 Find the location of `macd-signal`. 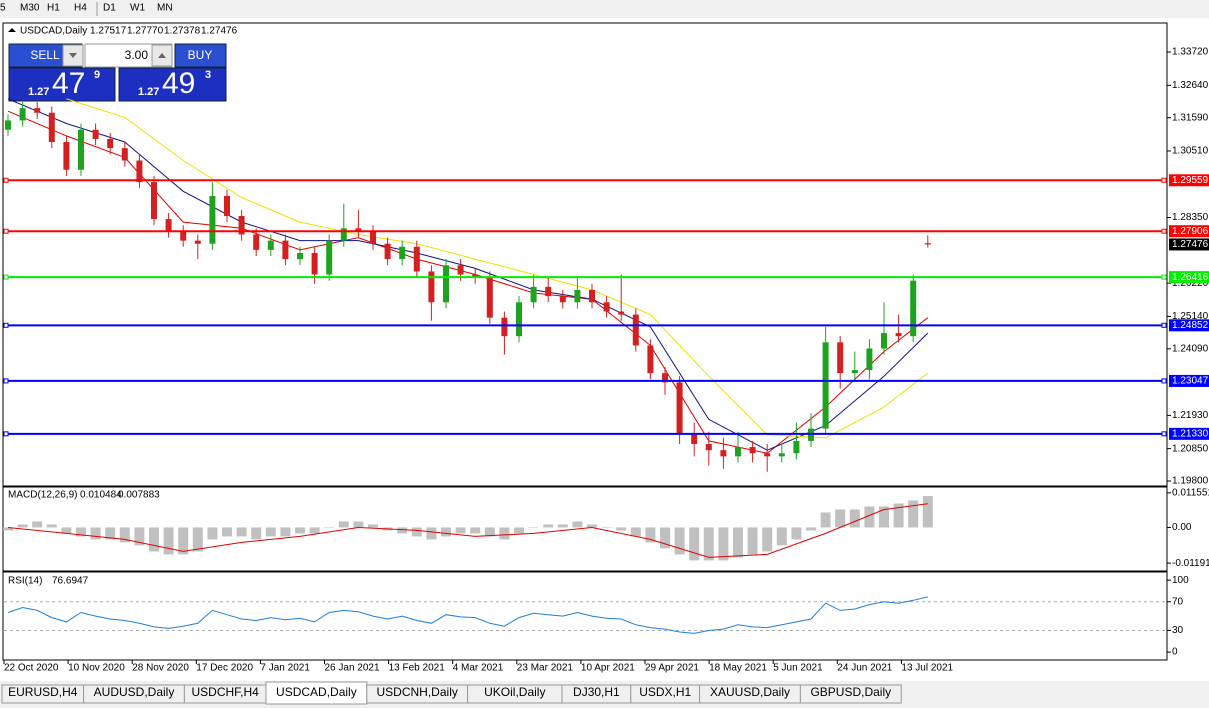

macd-signal is located at coordinates (467, 530).